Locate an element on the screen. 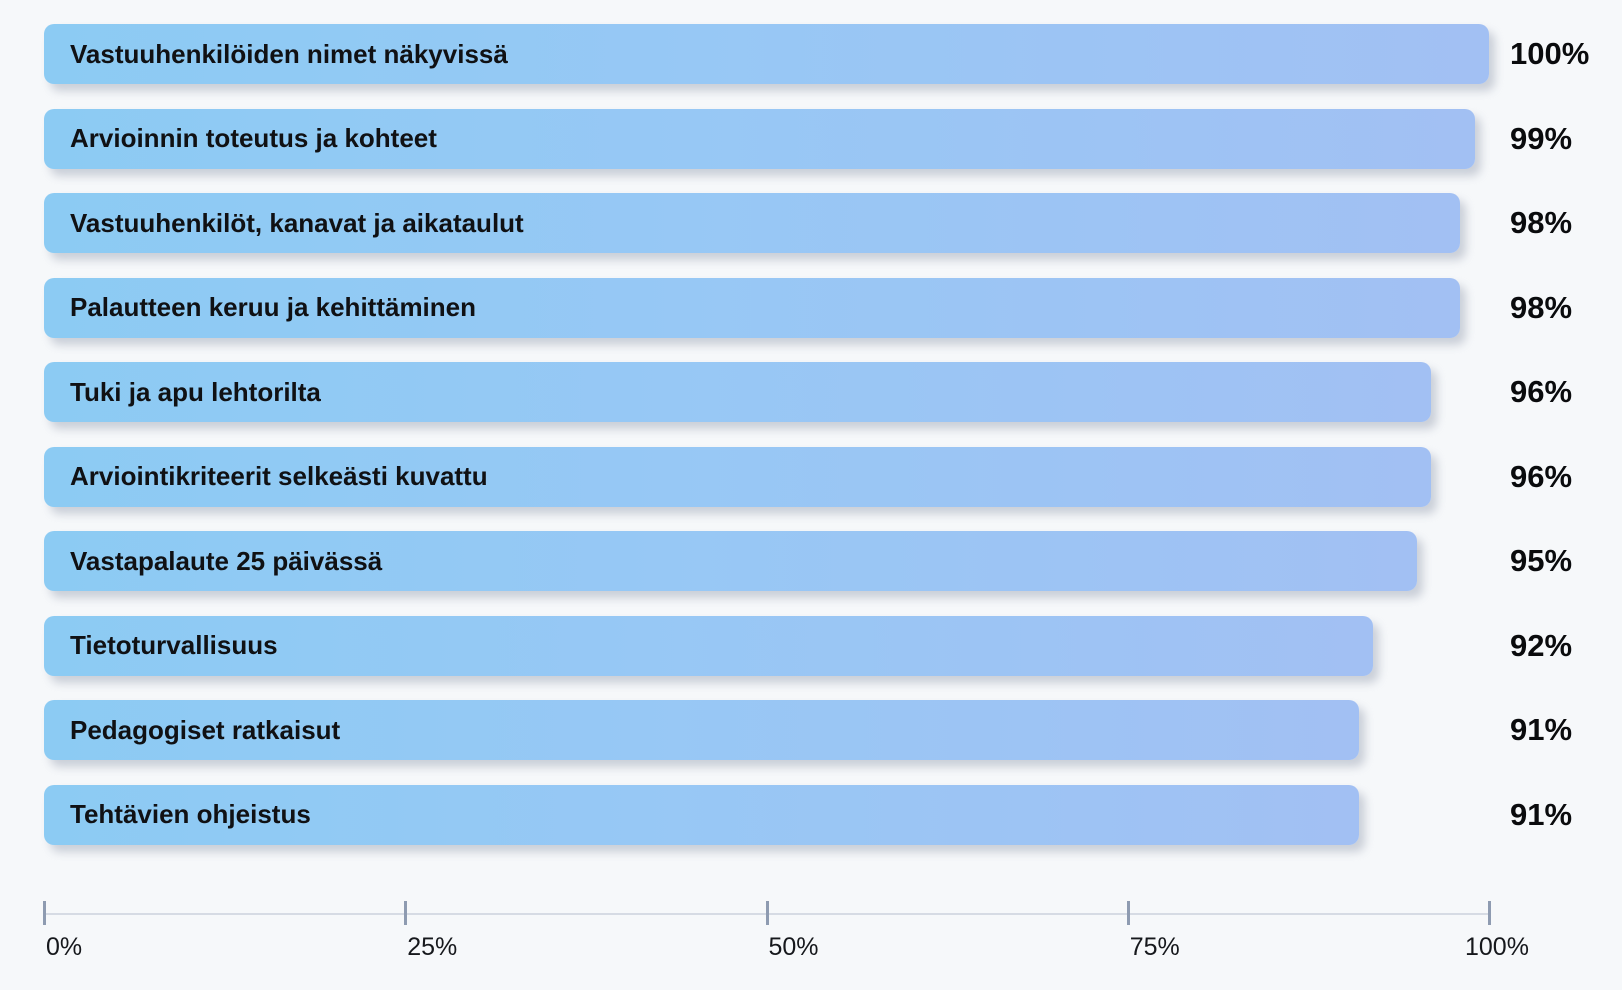 This screenshot has width=1622, height=990. bar-row: Tehtävien ohjeistus 91% is located at coordinates (811, 814).